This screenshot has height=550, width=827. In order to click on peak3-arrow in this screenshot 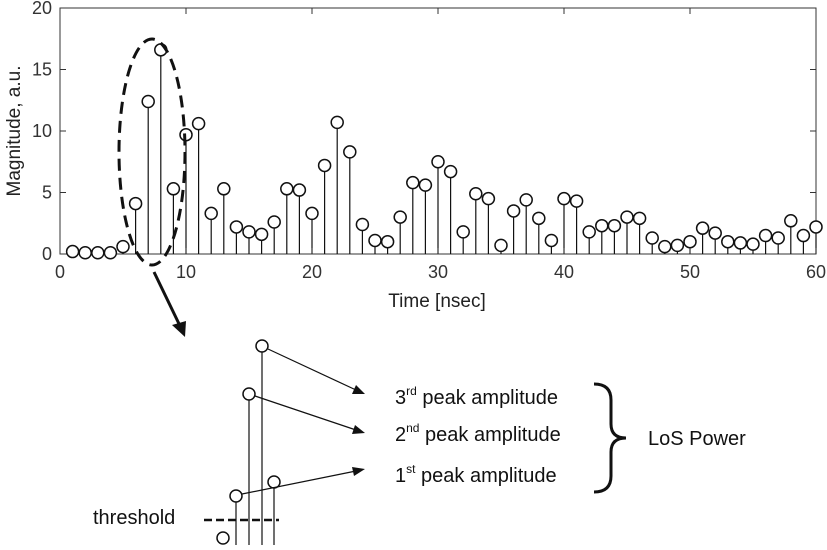, I will do `click(312, 369)`.